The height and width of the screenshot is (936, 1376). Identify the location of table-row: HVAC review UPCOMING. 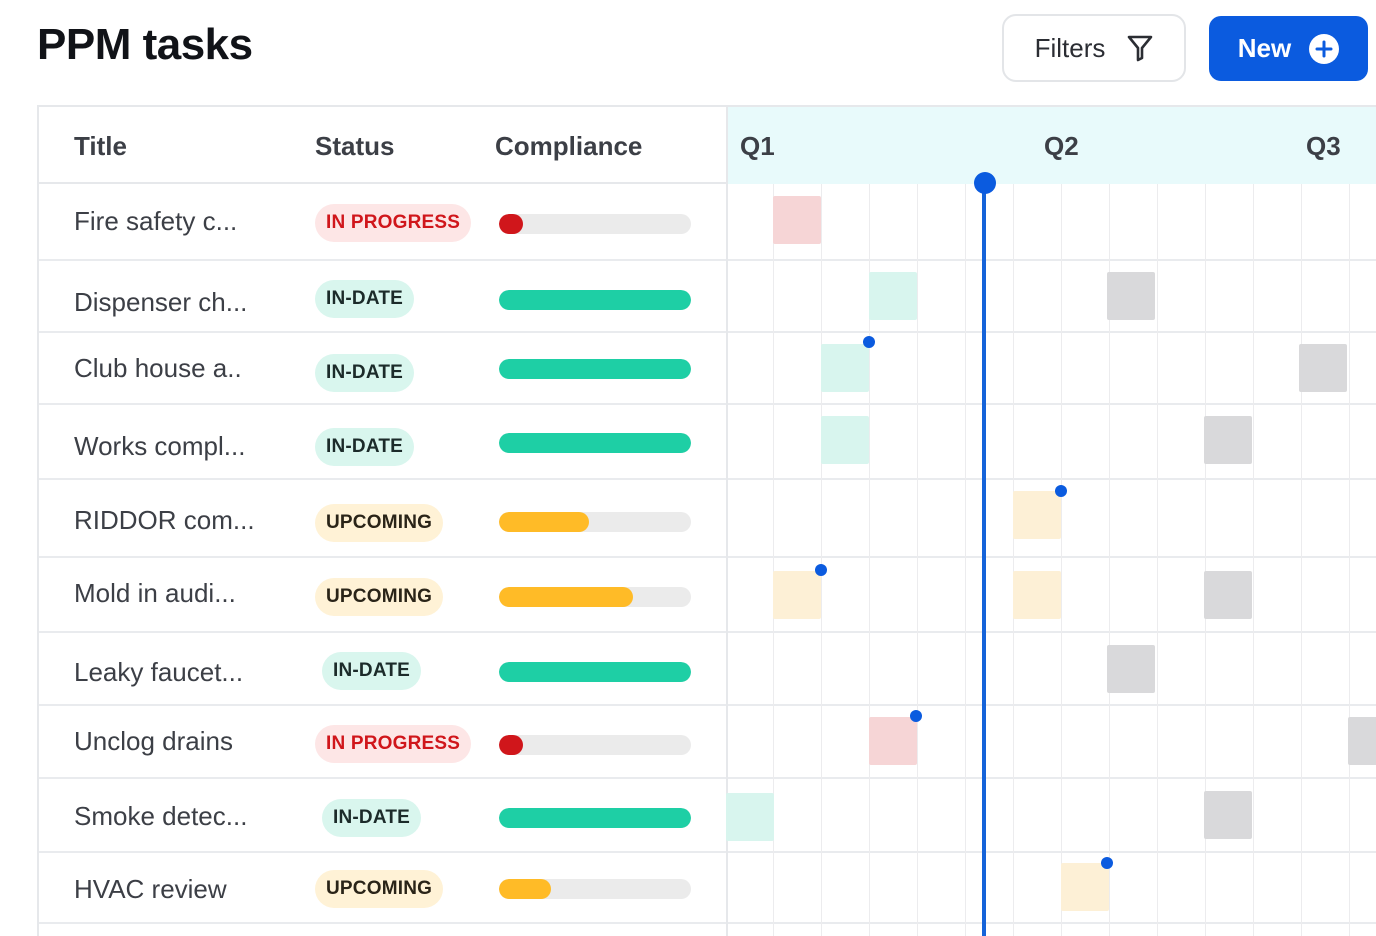
(707, 888).